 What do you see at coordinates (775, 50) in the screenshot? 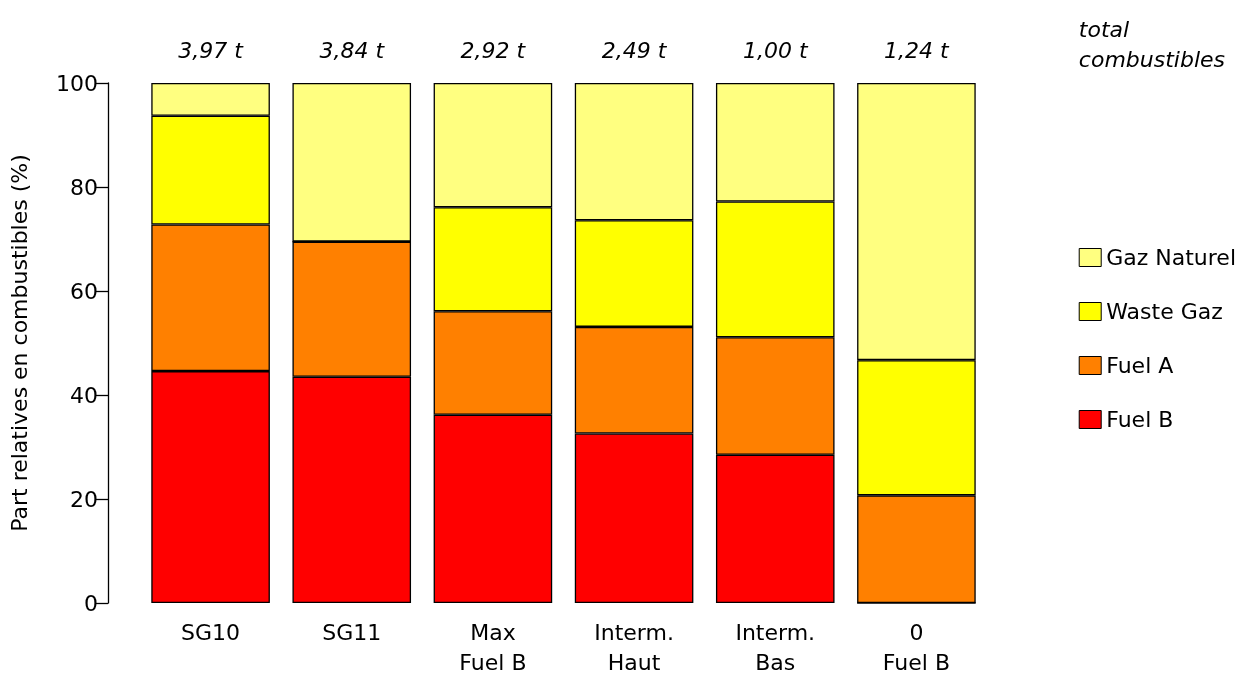
I see `annotation: 1,00 t` at bounding box center [775, 50].